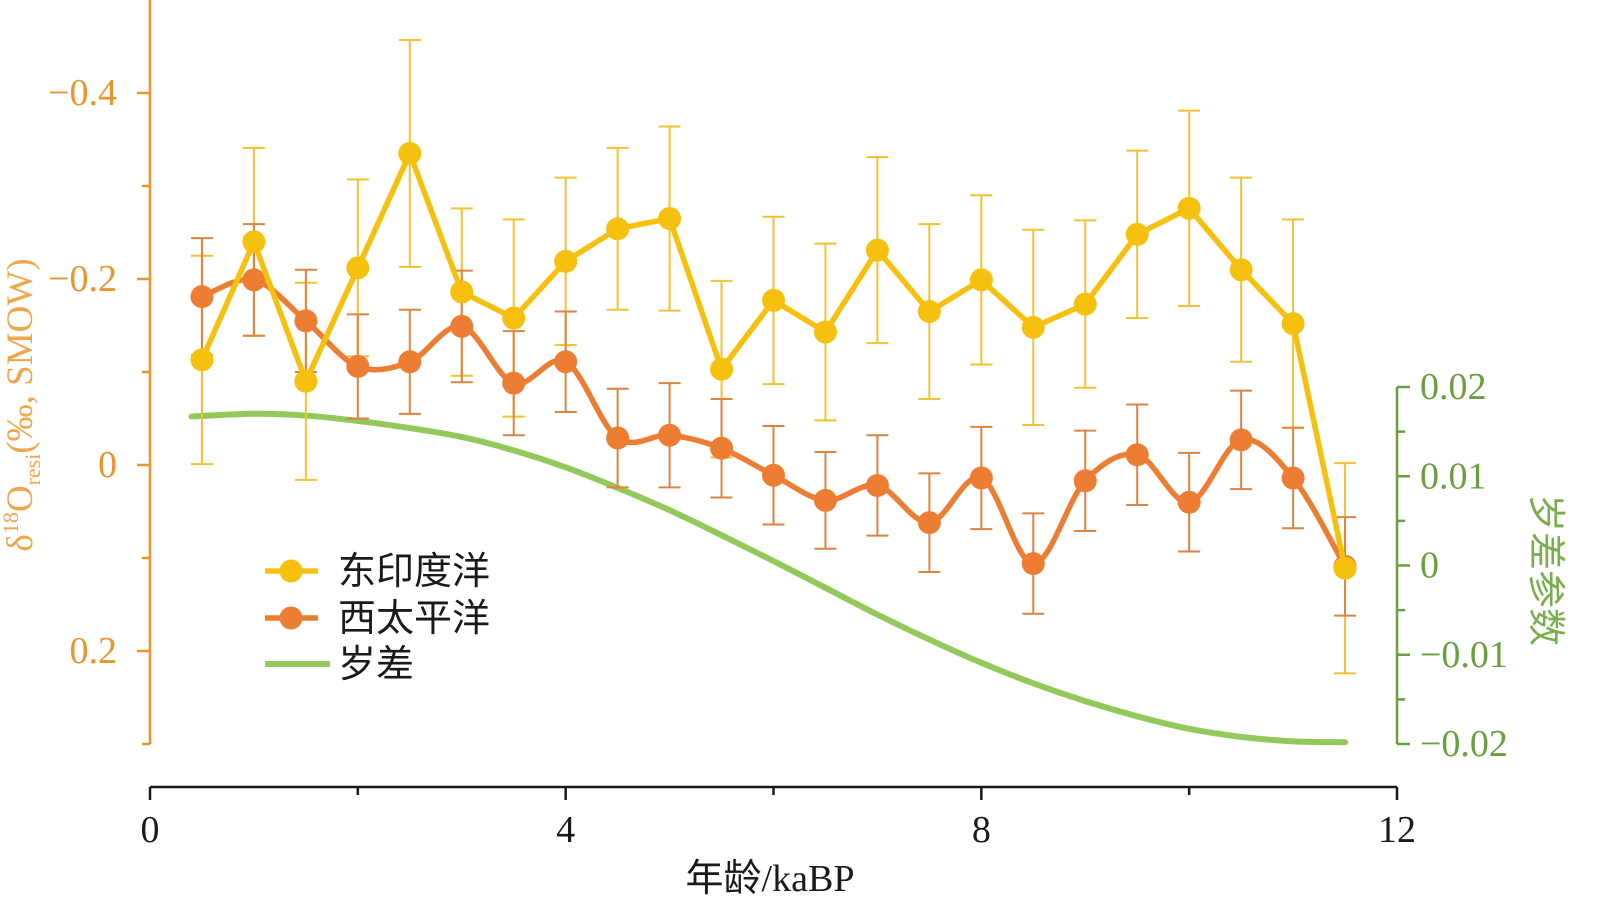 This screenshot has height=917, width=1600. Describe the element at coordinates (1464, 655) in the screenshot. I see `y-right-tick-label: −0.01` at that location.